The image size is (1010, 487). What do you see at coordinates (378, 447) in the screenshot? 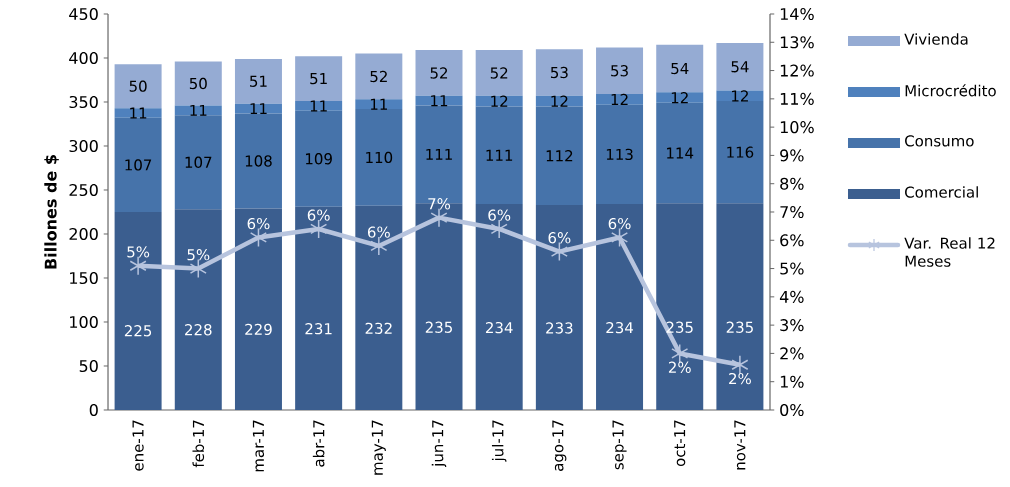
I see `x-tick-label: may-17` at bounding box center [378, 447].